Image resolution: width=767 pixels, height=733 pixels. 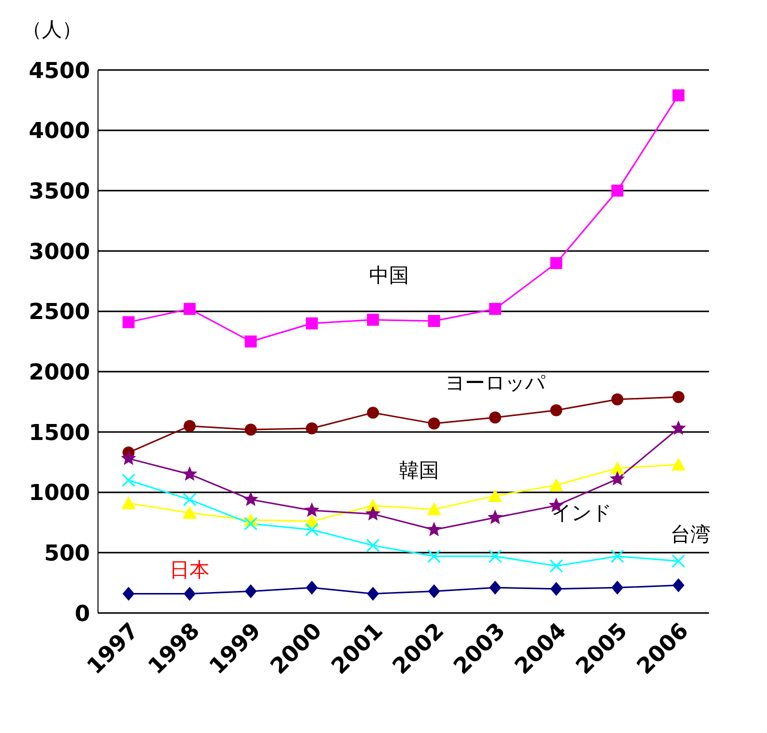 I want to click on y-tick-label: 3500, so click(x=59, y=191).